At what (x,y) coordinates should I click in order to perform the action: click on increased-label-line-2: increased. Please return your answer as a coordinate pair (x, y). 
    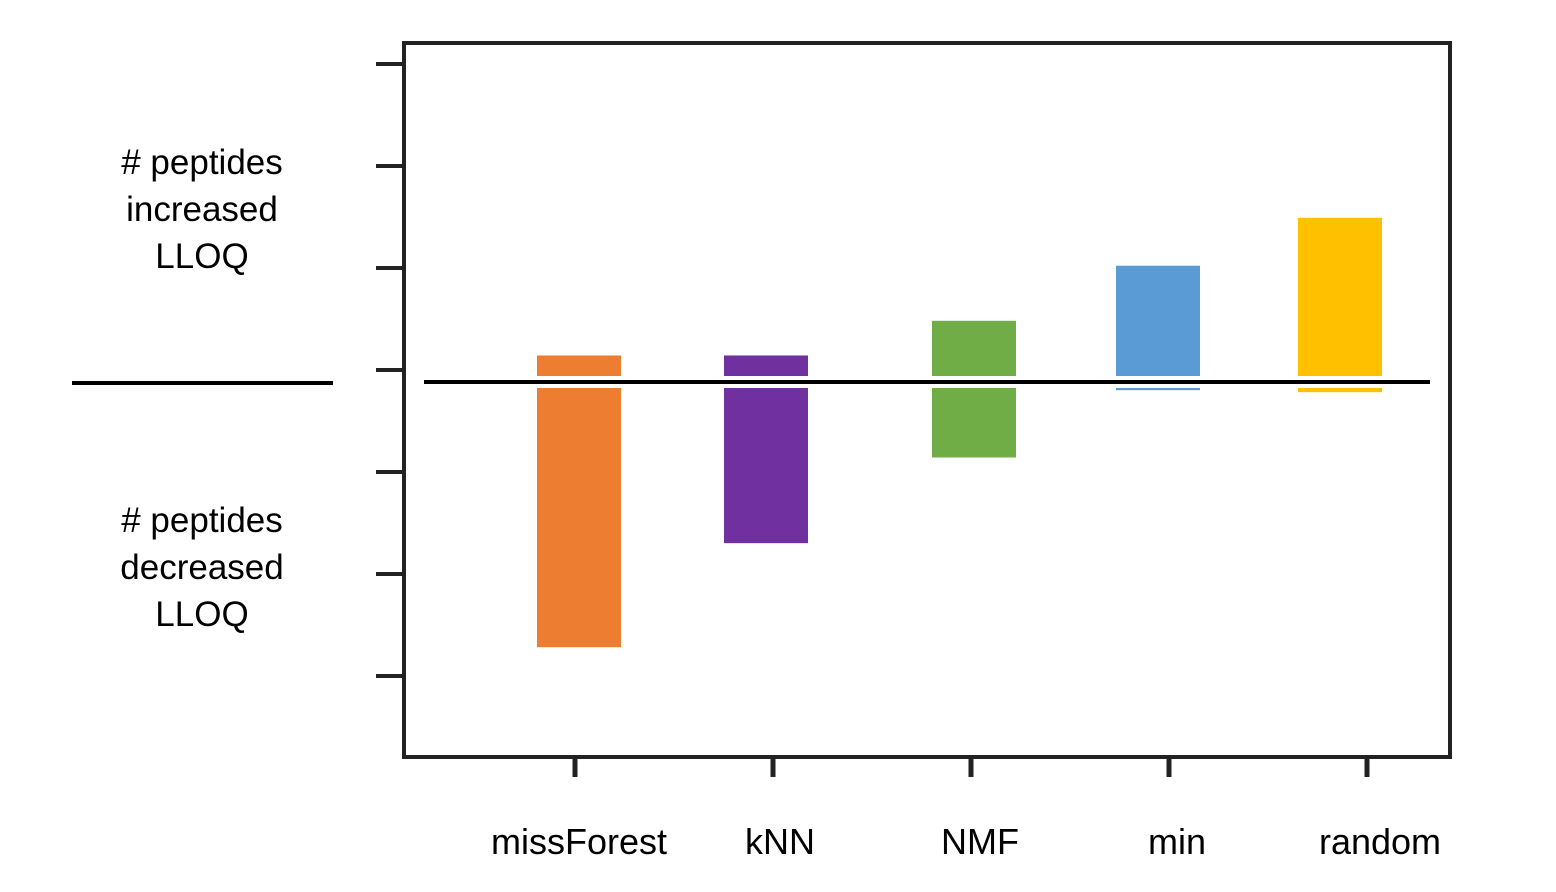
    Looking at the image, I should click on (202, 209).